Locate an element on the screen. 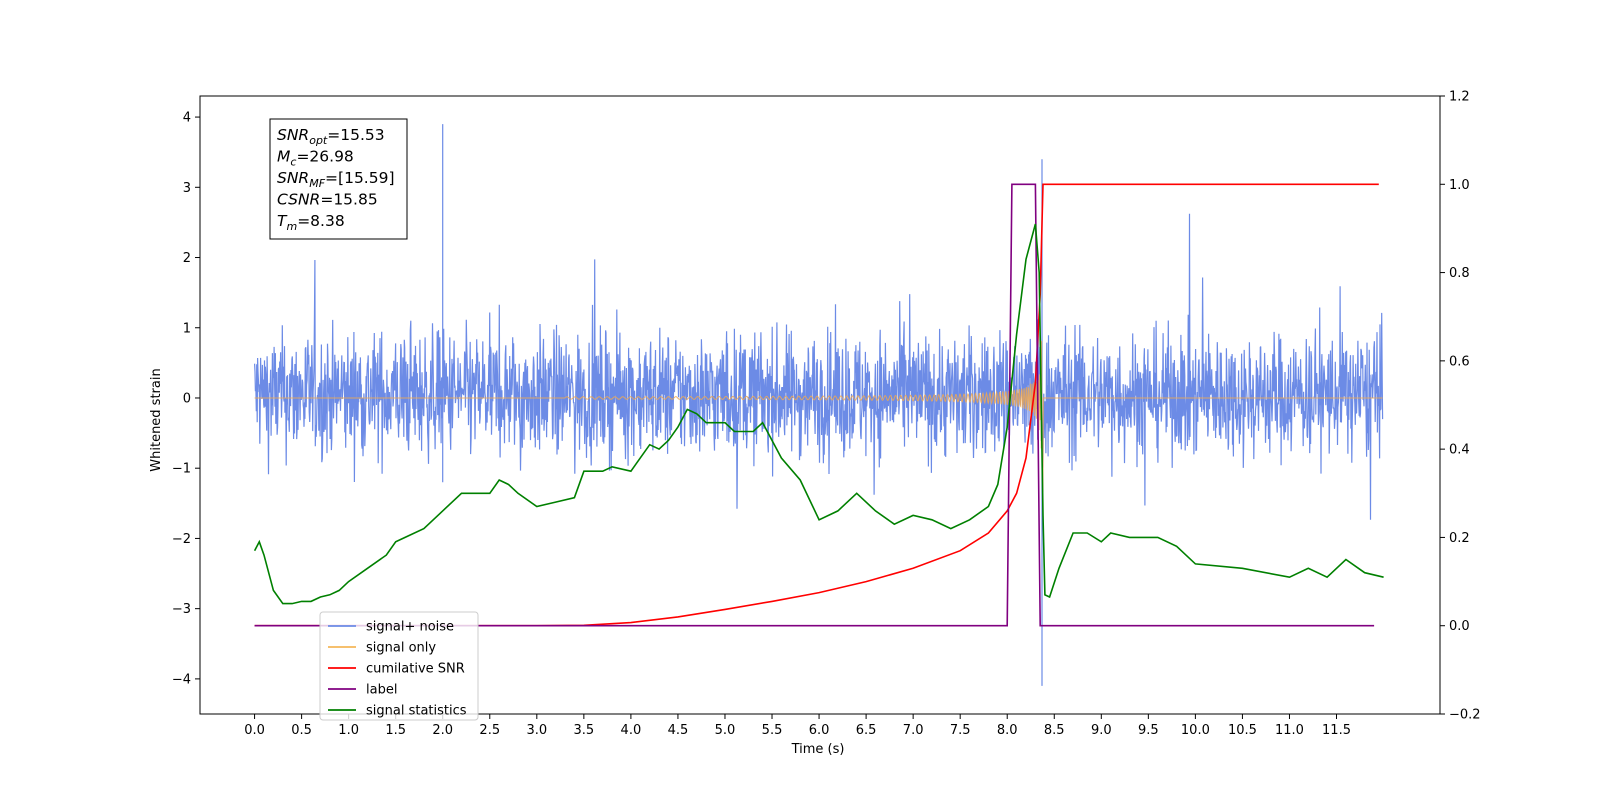 The image size is (1600, 800). y-tick-label: 2 is located at coordinates (187, 258).